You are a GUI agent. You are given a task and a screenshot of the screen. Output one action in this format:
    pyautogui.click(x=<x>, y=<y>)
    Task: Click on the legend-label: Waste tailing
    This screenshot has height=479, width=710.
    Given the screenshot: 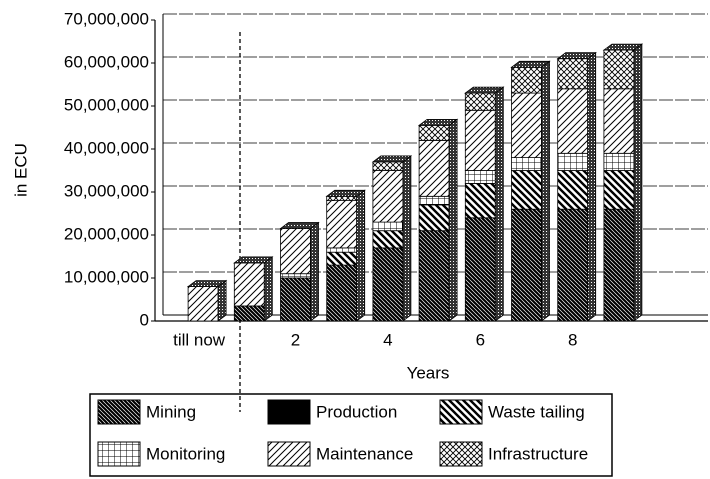 What is the action you would take?
    pyautogui.click(x=536, y=411)
    